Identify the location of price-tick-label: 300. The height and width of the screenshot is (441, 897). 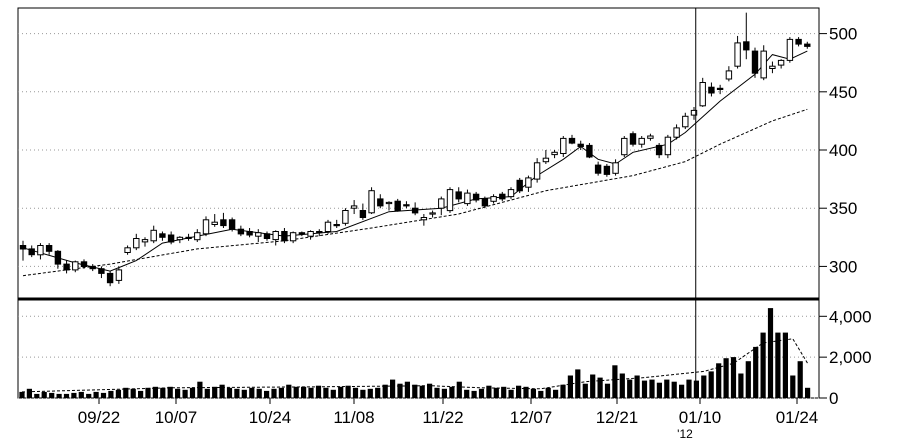
(843, 266).